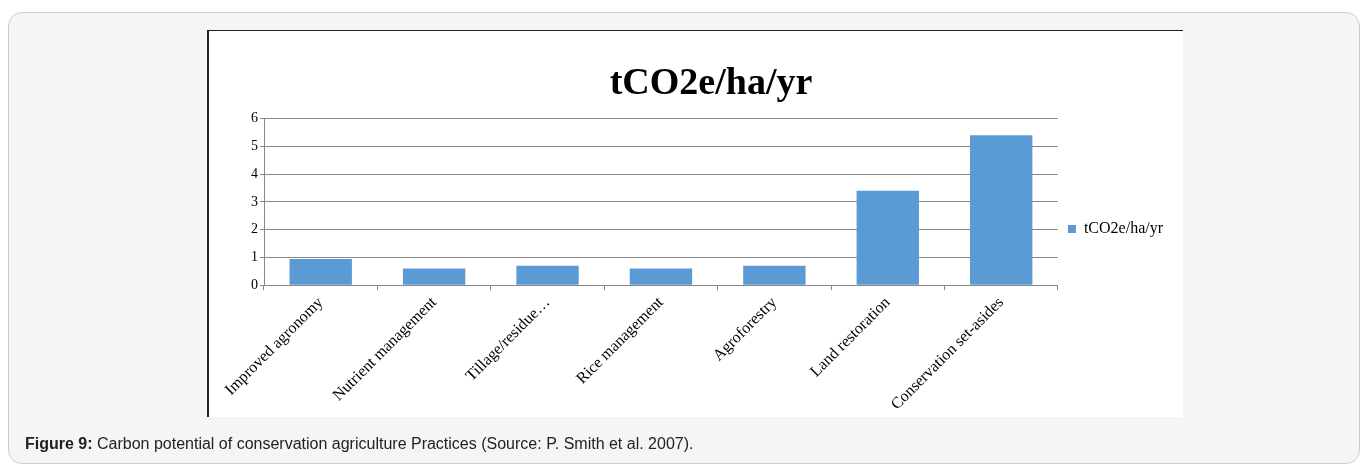  Describe the element at coordinates (254, 118) in the screenshot. I see `y-tick-label: 6` at that location.